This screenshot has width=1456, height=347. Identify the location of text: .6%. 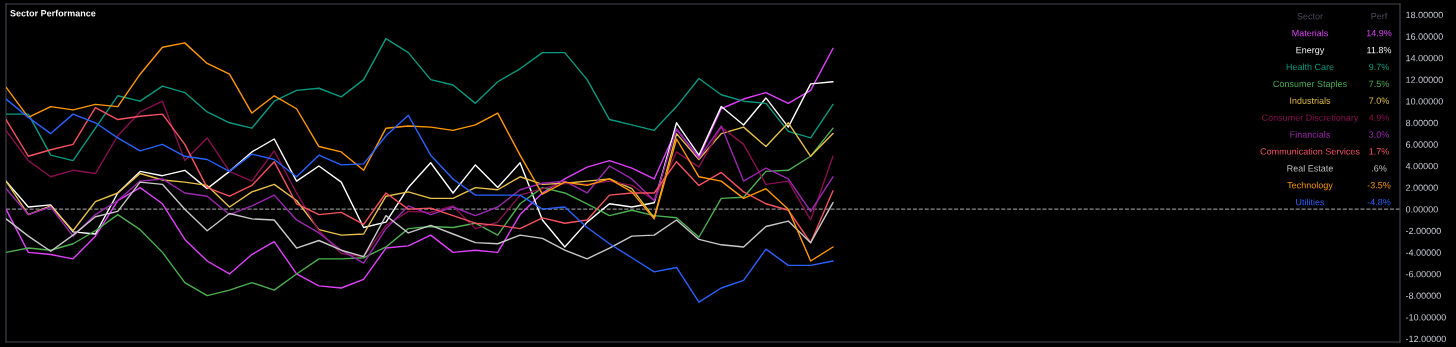
(1379, 168).